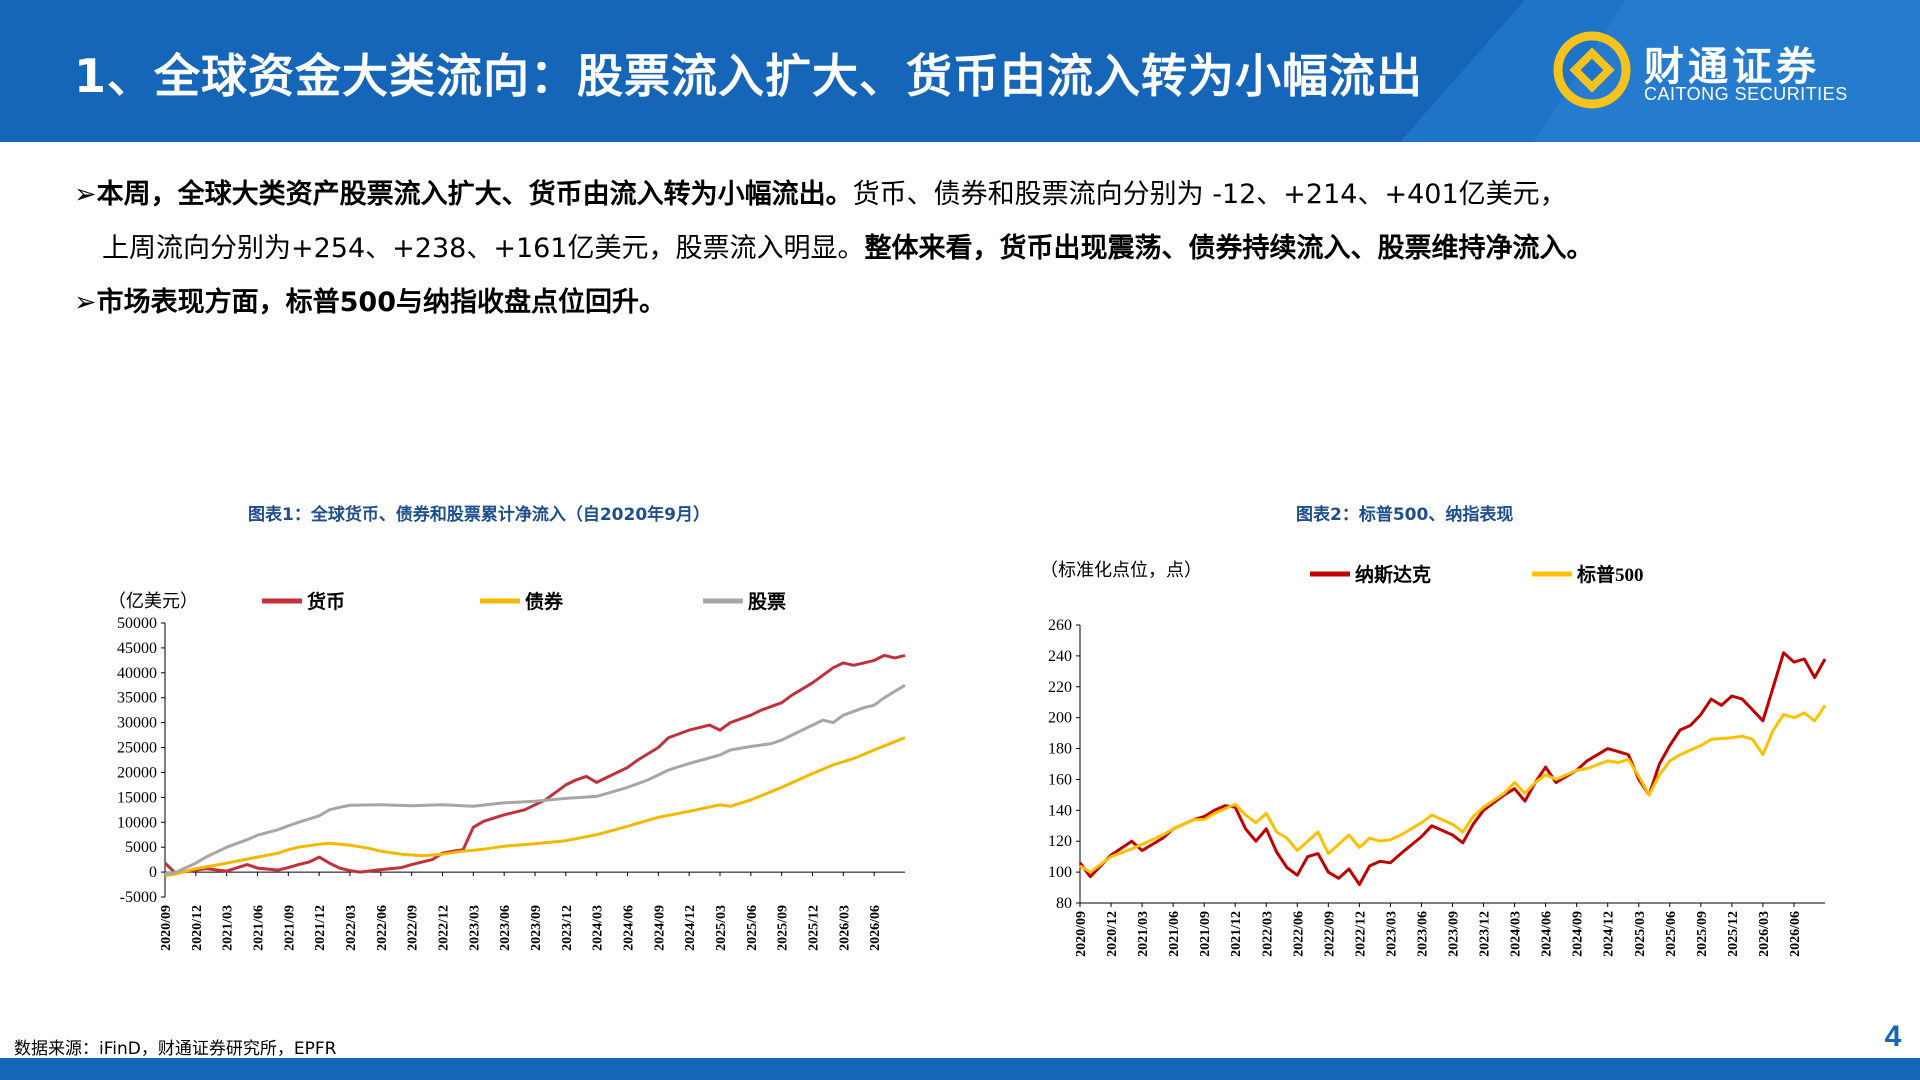  I want to click on y-tick-label: 25000, so click(137, 748).